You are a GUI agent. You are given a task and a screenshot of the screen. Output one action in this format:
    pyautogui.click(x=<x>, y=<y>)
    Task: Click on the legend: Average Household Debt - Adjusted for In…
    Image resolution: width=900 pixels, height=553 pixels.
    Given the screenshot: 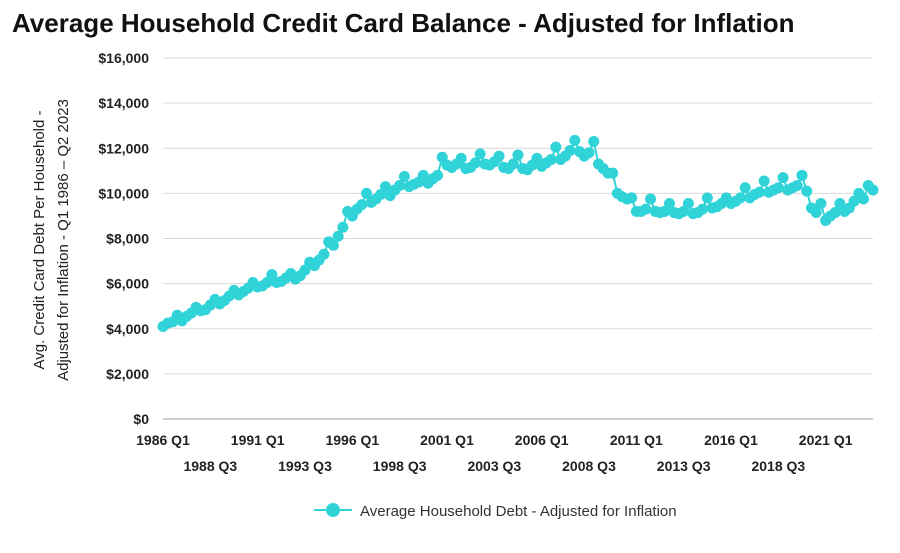 What is the action you would take?
    pyautogui.click(x=495, y=511)
    